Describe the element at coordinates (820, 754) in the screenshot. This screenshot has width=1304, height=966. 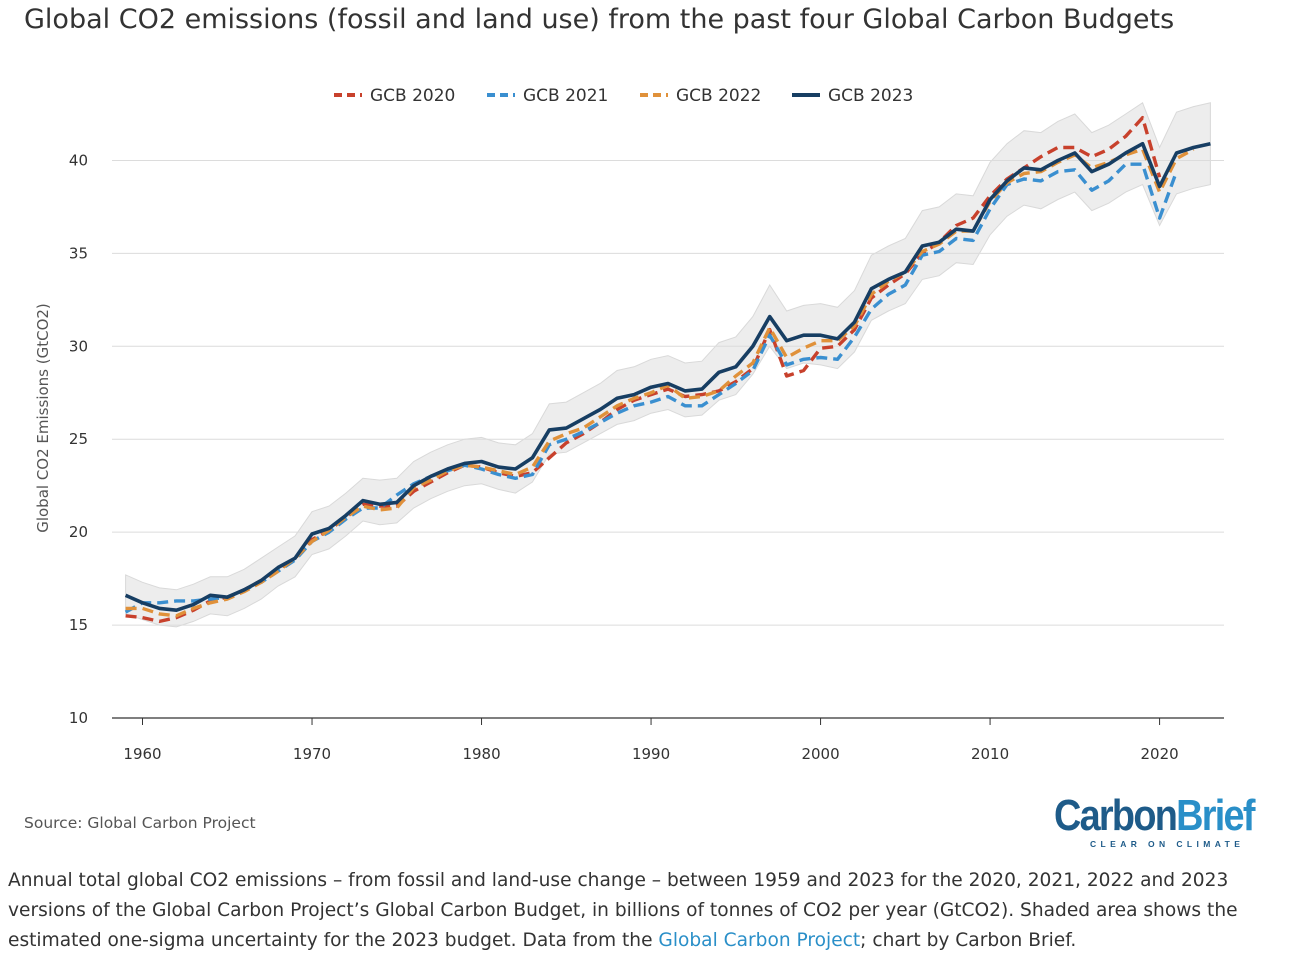
I see `x-tick-label: 2000` at that location.